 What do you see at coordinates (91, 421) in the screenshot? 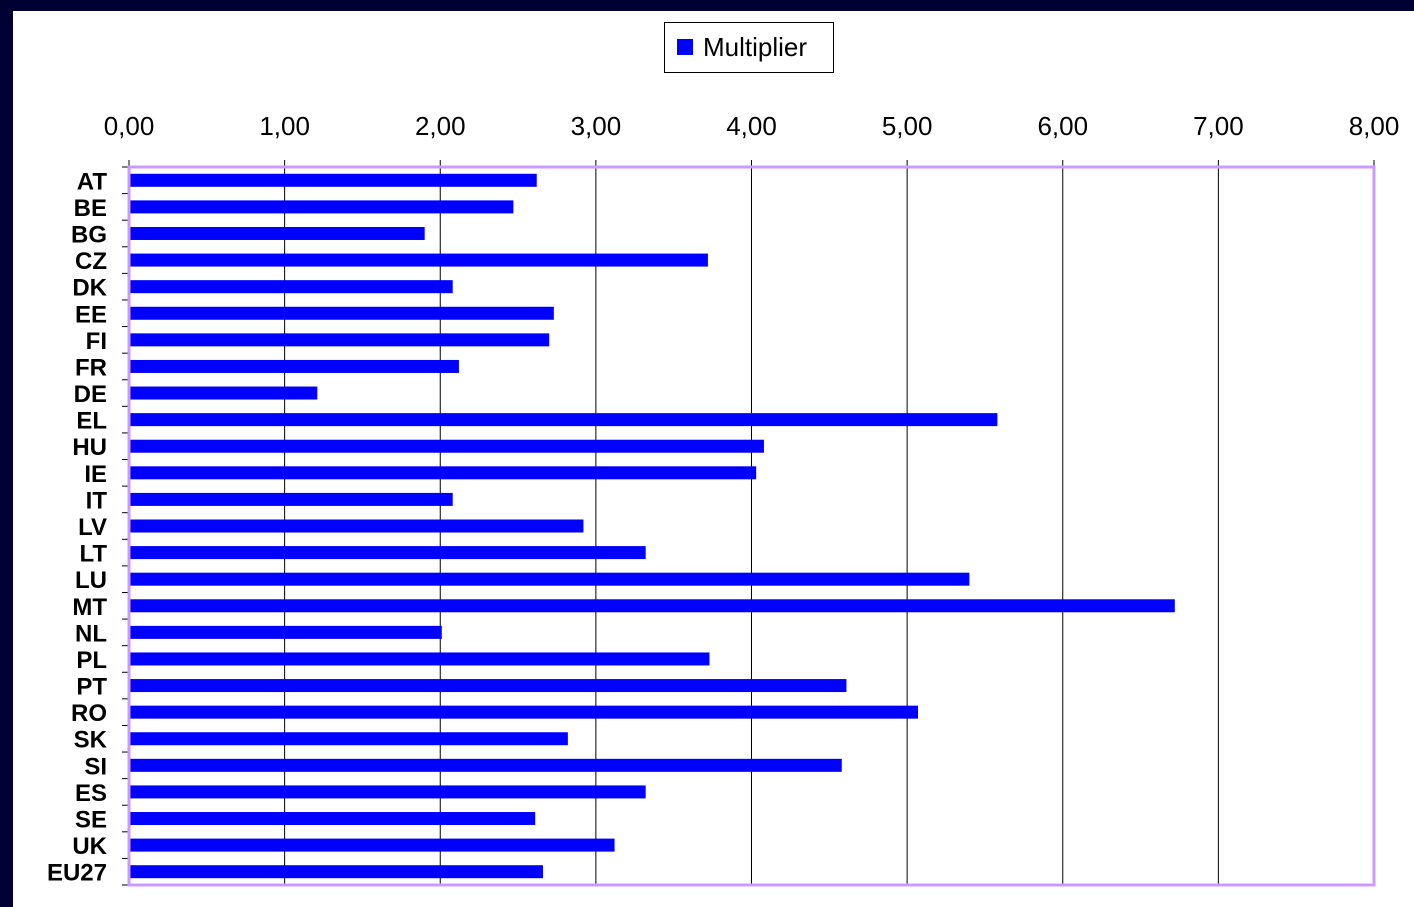
I see `y-tick-label: EL` at bounding box center [91, 421].